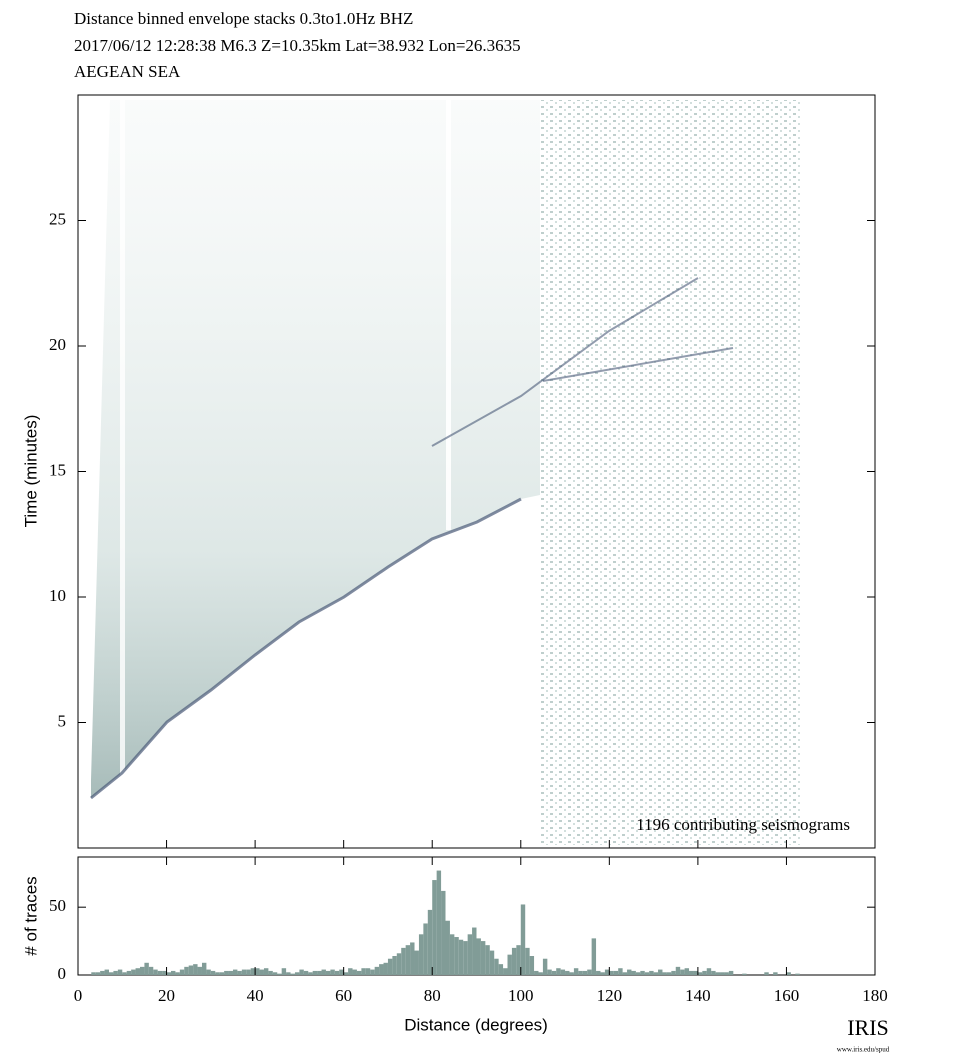  I want to click on x-tick-label: 20, so click(166, 995).